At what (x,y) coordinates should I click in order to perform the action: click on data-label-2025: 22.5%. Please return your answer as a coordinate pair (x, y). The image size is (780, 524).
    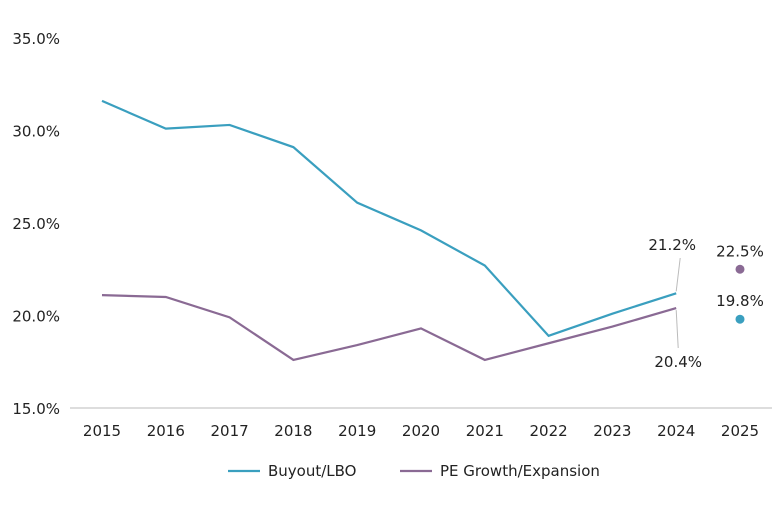
    Looking at the image, I should click on (740, 251).